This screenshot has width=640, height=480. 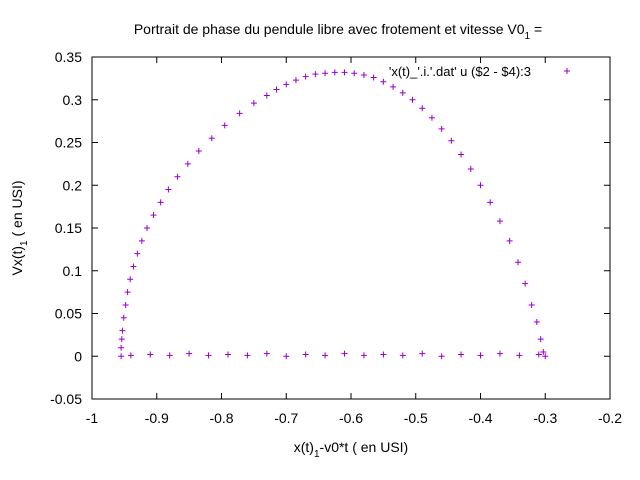 I want to click on x-tick-label: -0.3, so click(x=545, y=418).